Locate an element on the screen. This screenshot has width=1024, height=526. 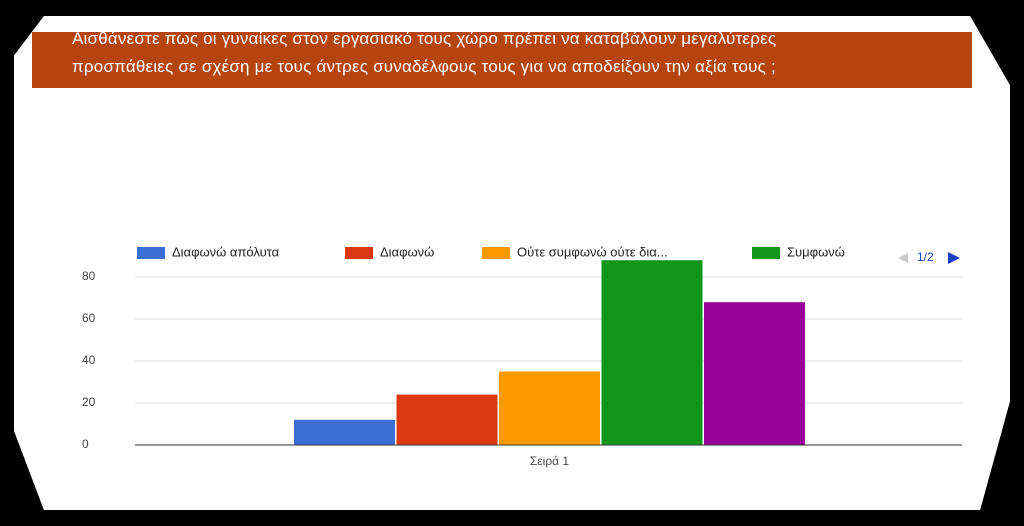
y-tick-label: 20 is located at coordinates (89, 402).